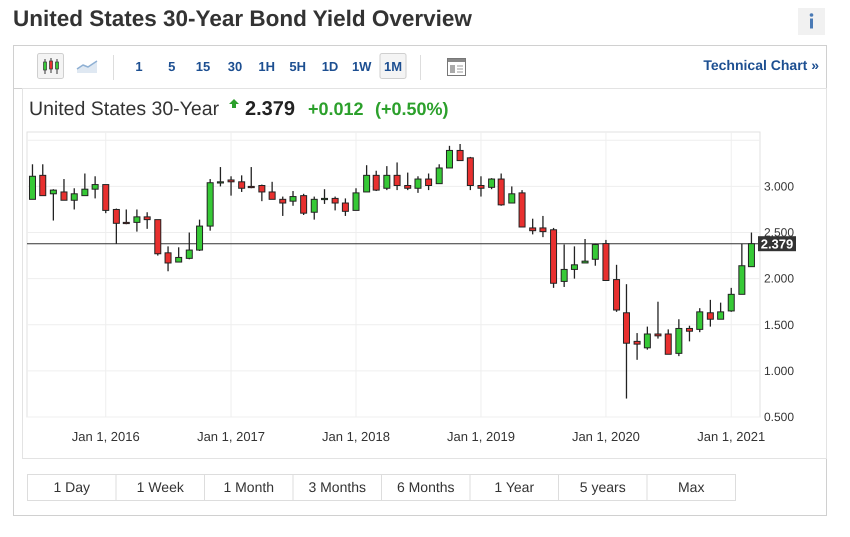 The image size is (850, 537). Describe the element at coordinates (106, 436) in the screenshot. I see `x-tick-label: Jan 1, 2016` at that location.